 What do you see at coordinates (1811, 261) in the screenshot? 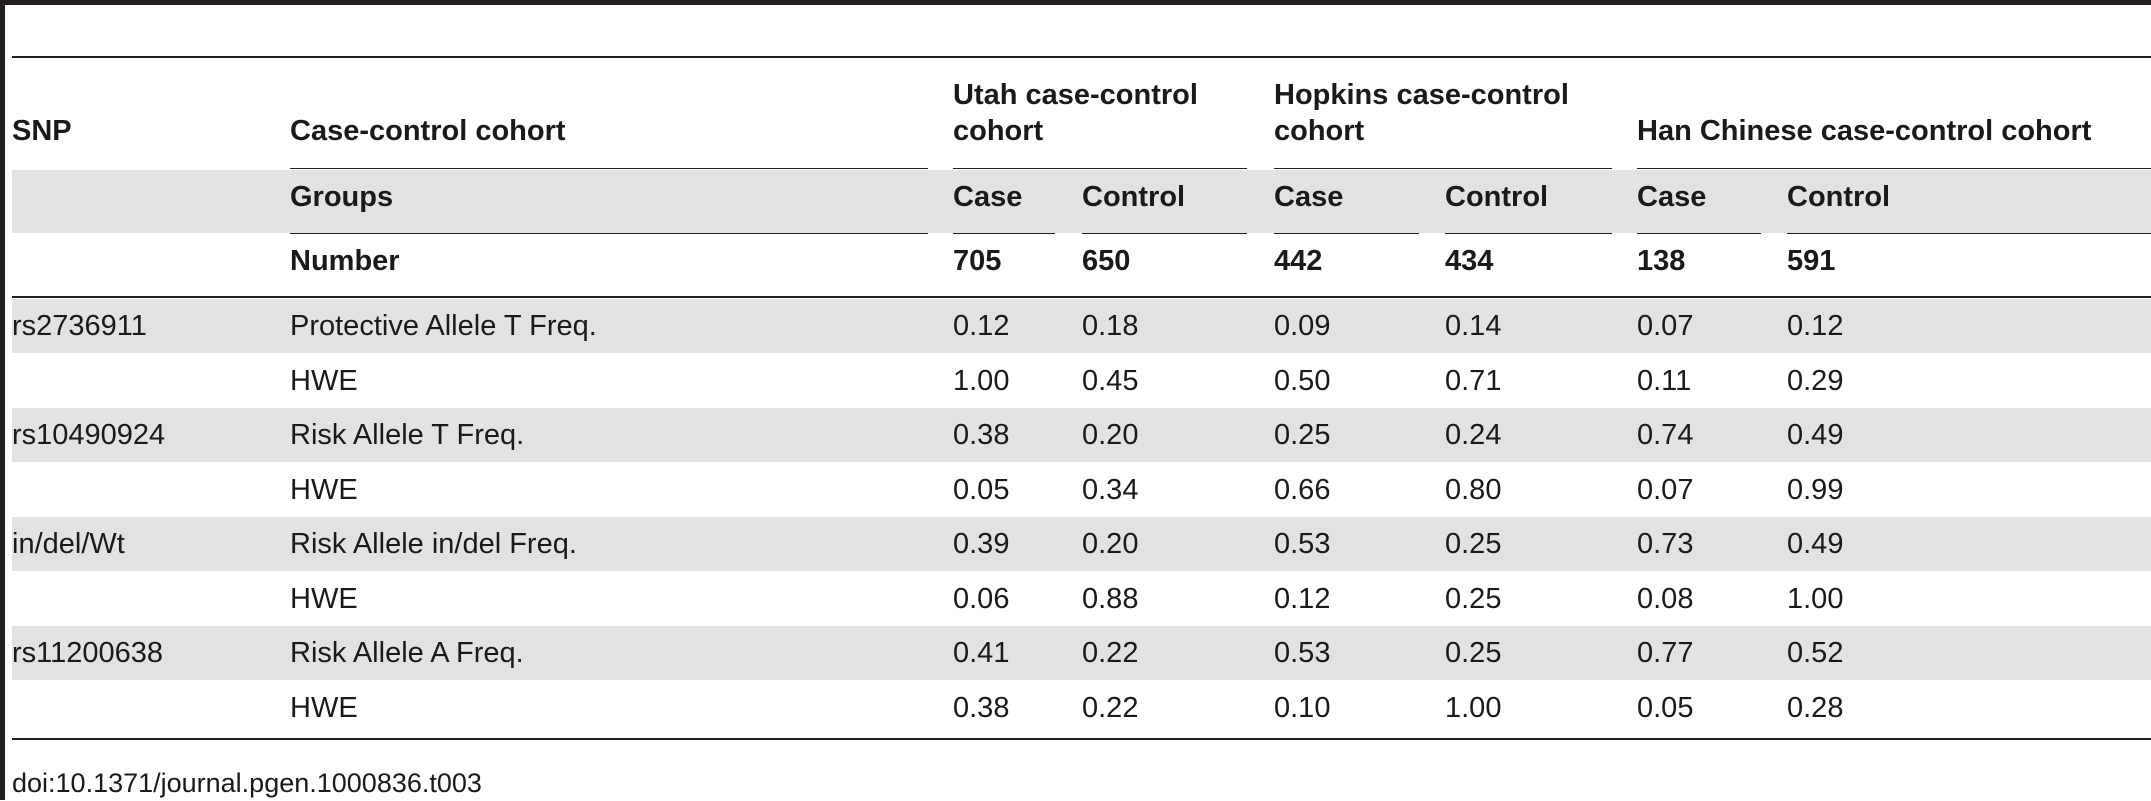
I see `number-cell: 591` at bounding box center [1811, 261].